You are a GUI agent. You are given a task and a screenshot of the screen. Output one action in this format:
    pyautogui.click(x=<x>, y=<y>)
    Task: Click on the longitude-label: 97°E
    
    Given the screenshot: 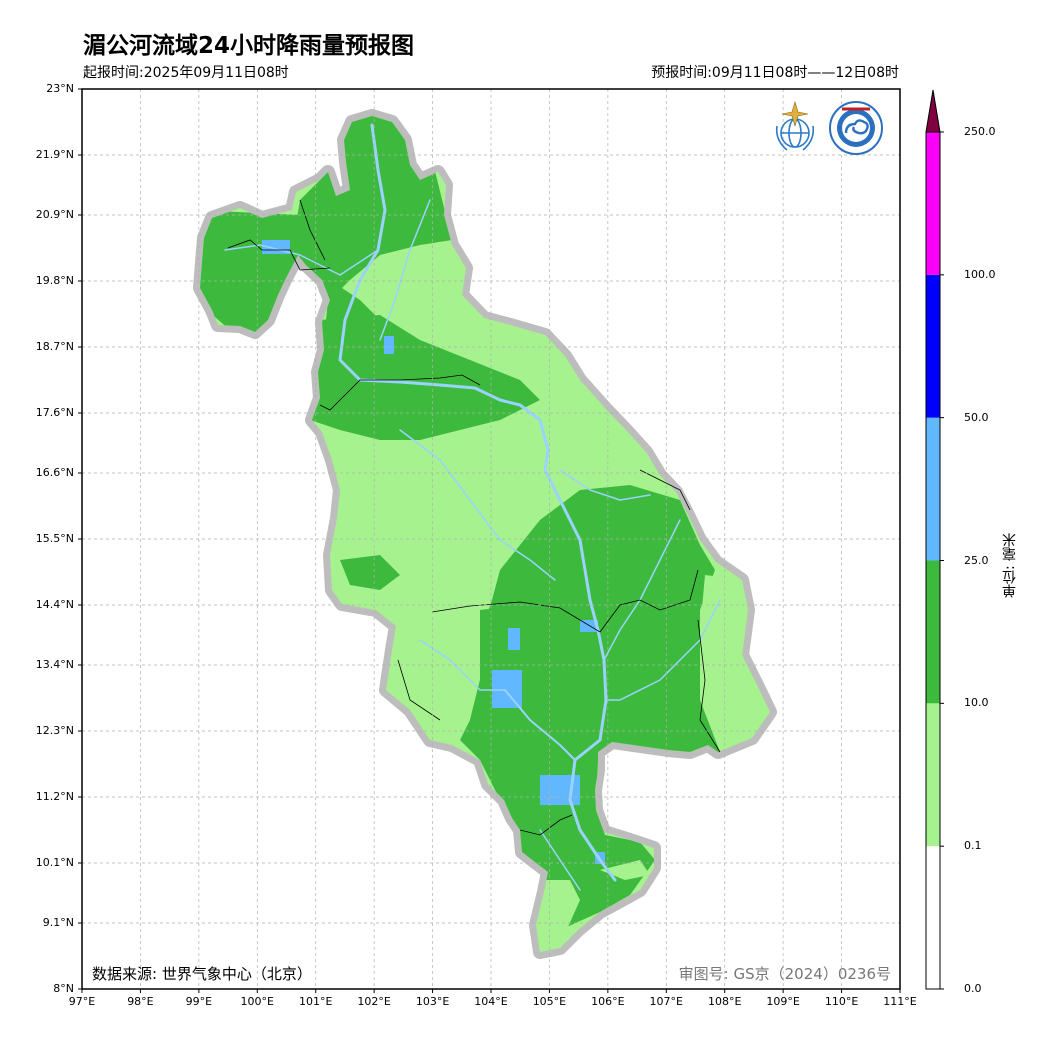 What is the action you would take?
    pyautogui.click(x=82, y=1001)
    